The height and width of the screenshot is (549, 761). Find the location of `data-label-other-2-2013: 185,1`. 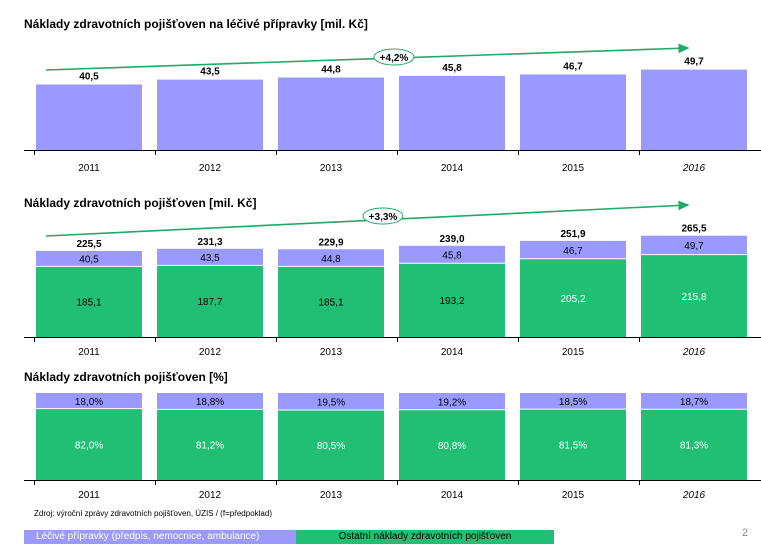

data-label-other-2-2013: 185,1 is located at coordinates (330, 303).